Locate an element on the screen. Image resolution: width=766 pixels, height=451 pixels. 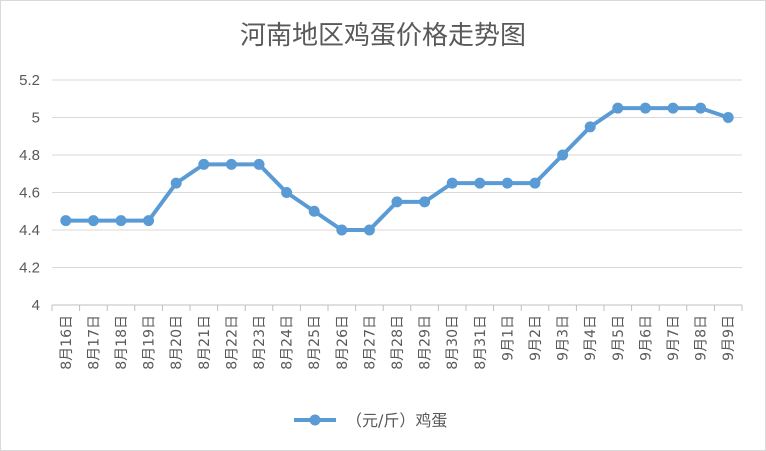
chart-title: 河南地区鸡蛋价格走势图 is located at coordinates (383, 36).